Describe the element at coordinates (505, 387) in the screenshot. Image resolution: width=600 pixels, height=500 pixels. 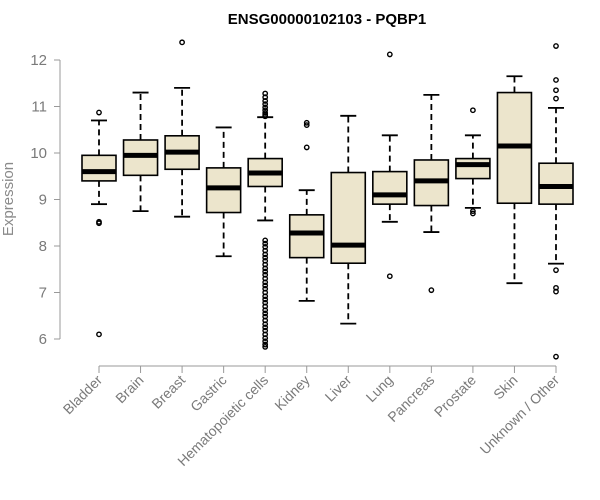
I see `x-tick-label: Skin` at that location.